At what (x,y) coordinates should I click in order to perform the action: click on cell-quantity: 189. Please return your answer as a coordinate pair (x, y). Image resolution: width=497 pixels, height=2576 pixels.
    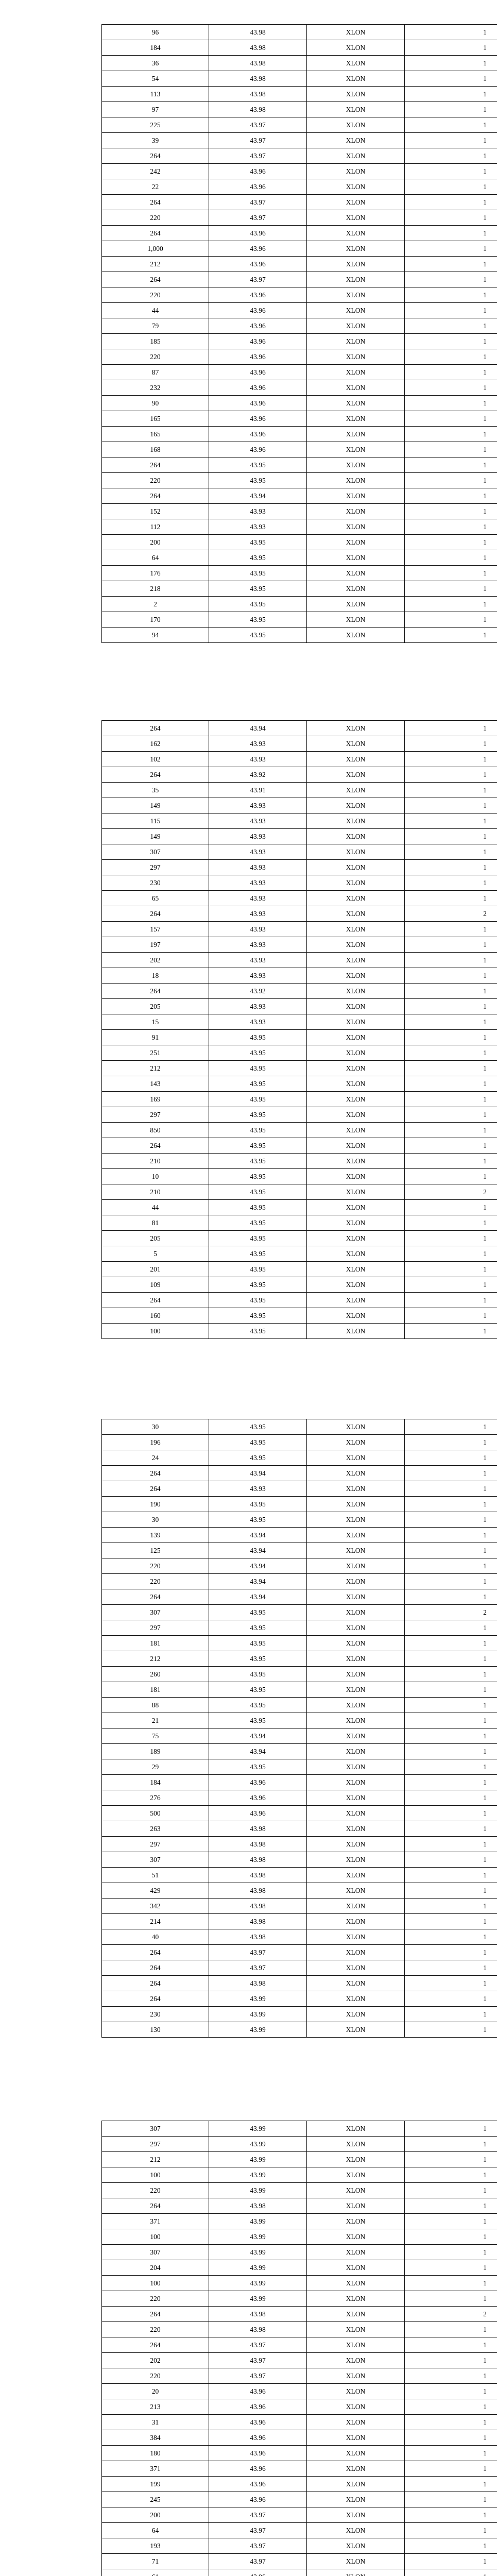
    Looking at the image, I should click on (155, 1751).